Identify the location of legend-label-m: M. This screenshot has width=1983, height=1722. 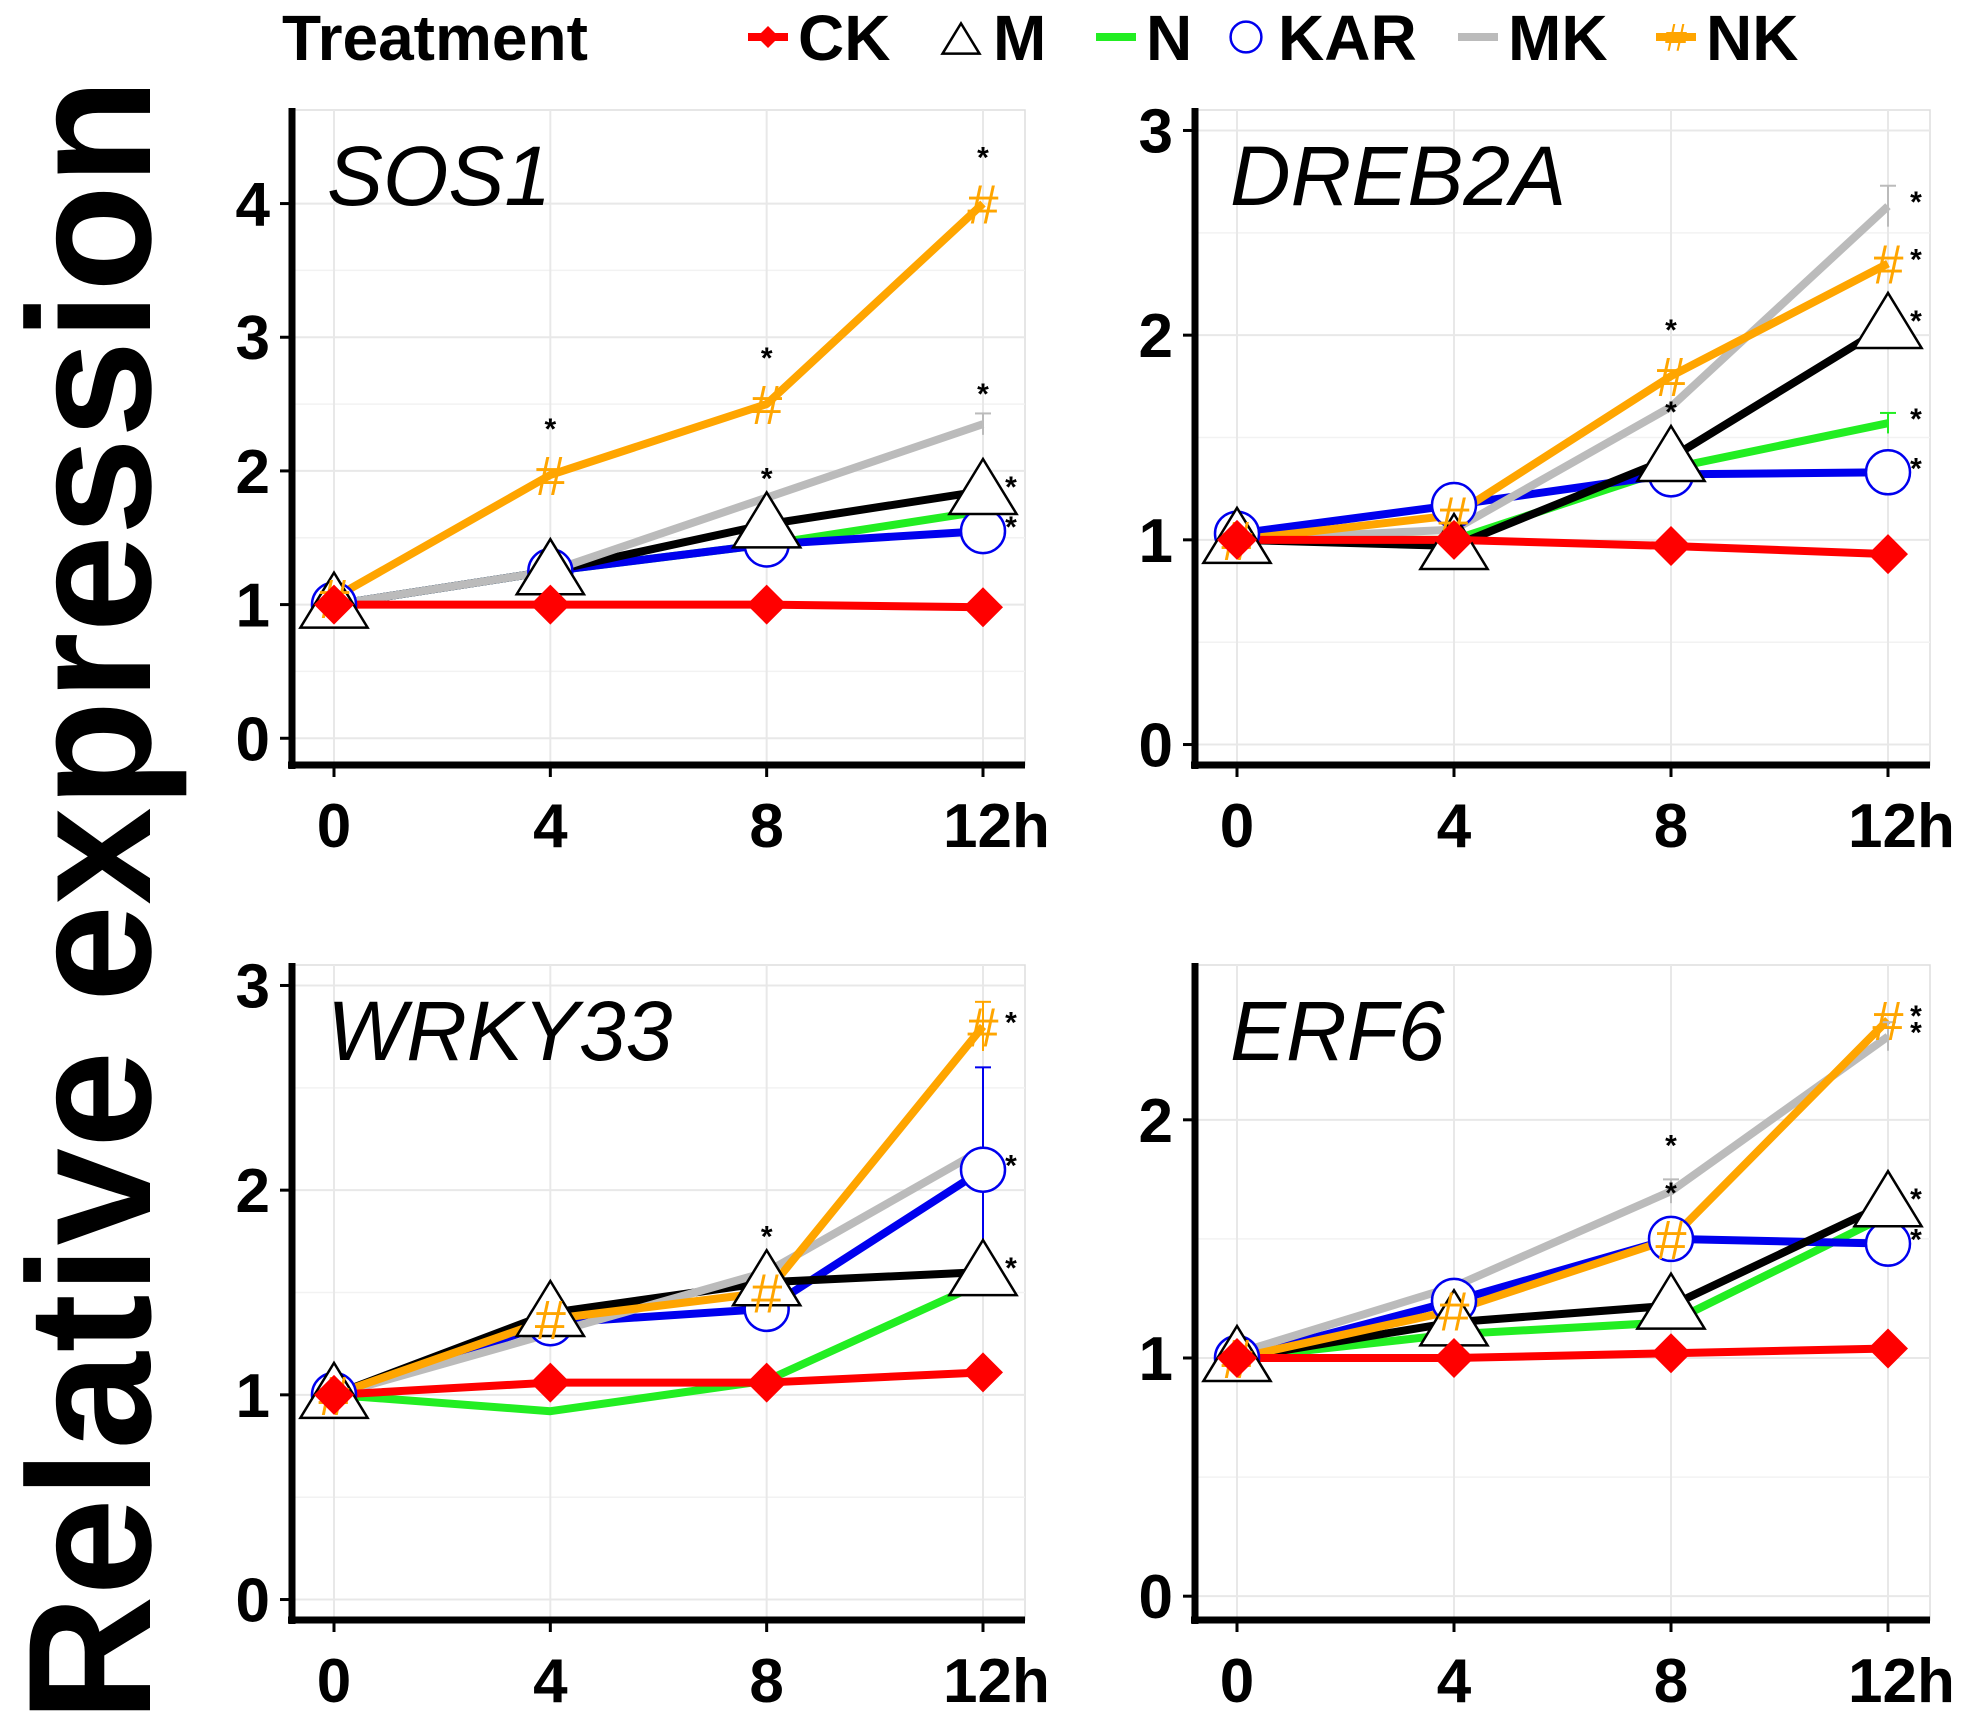
(1019, 38).